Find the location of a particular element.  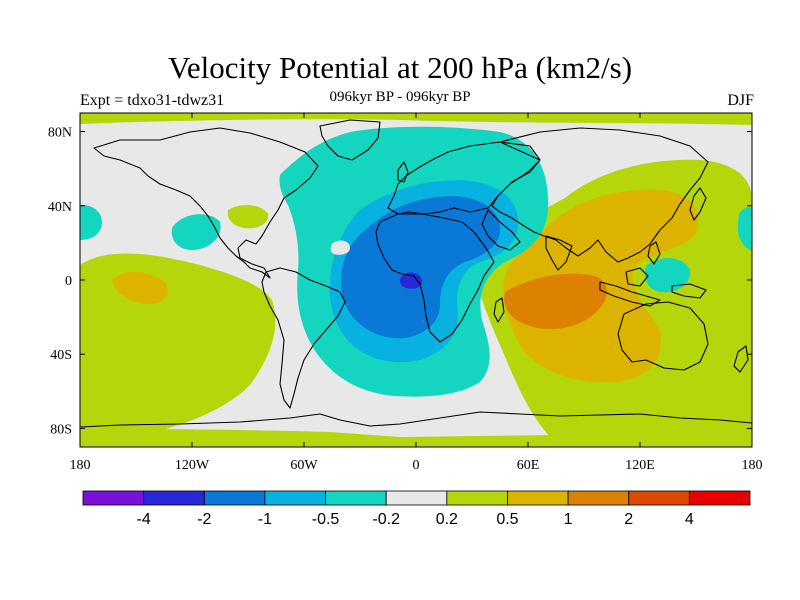

contour-negative-1-atlantic is located at coordinates (420, 267).